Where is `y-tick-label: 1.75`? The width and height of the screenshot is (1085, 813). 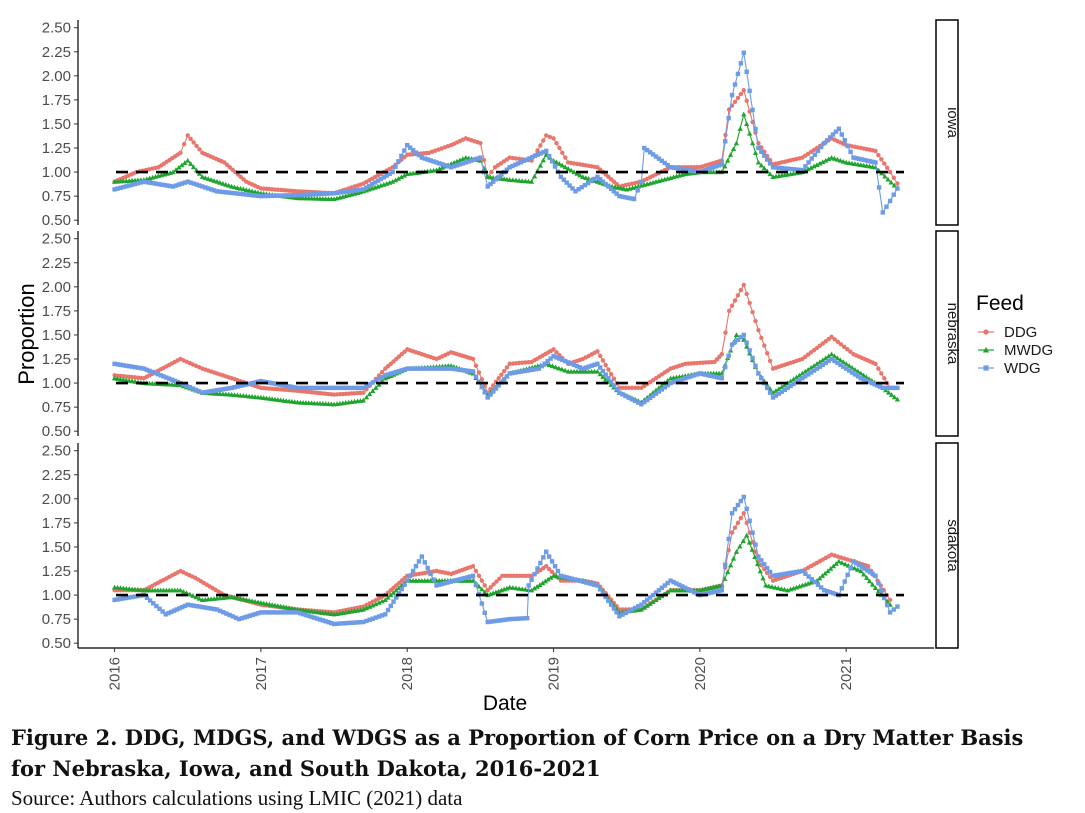 y-tick-label: 1.75 is located at coordinates (56, 311).